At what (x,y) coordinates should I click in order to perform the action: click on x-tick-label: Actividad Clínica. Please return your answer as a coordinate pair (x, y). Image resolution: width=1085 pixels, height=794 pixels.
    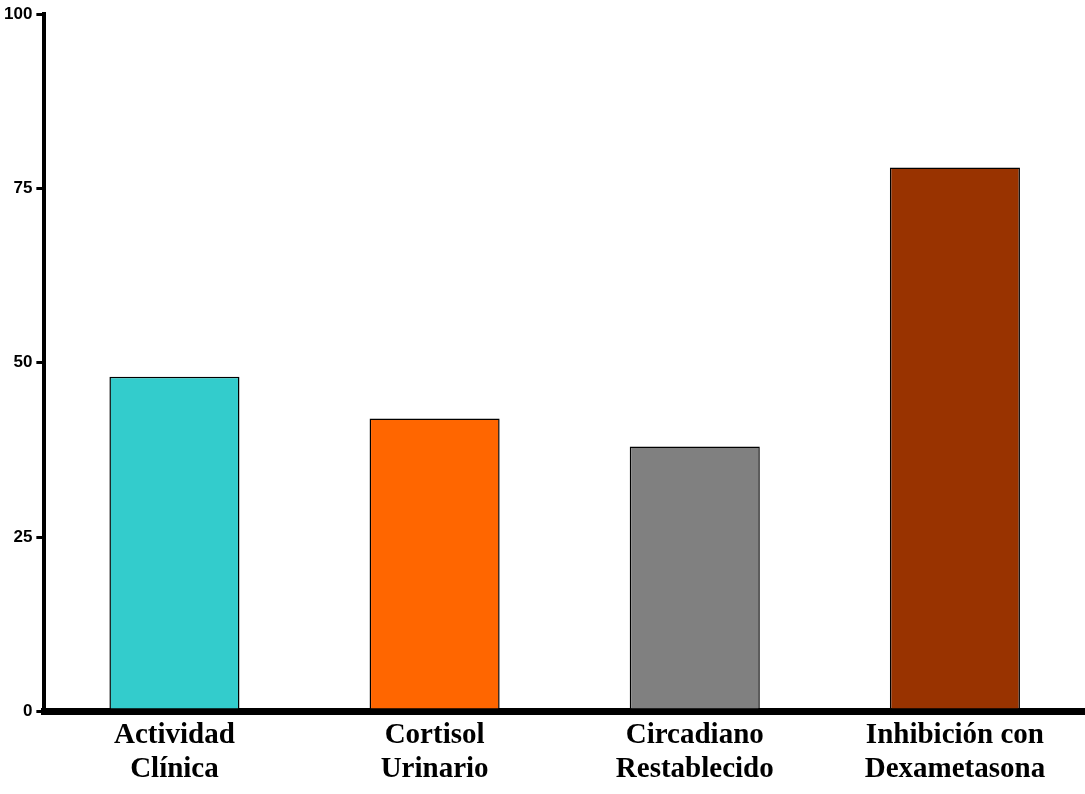
    Looking at the image, I should click on (174, 750).